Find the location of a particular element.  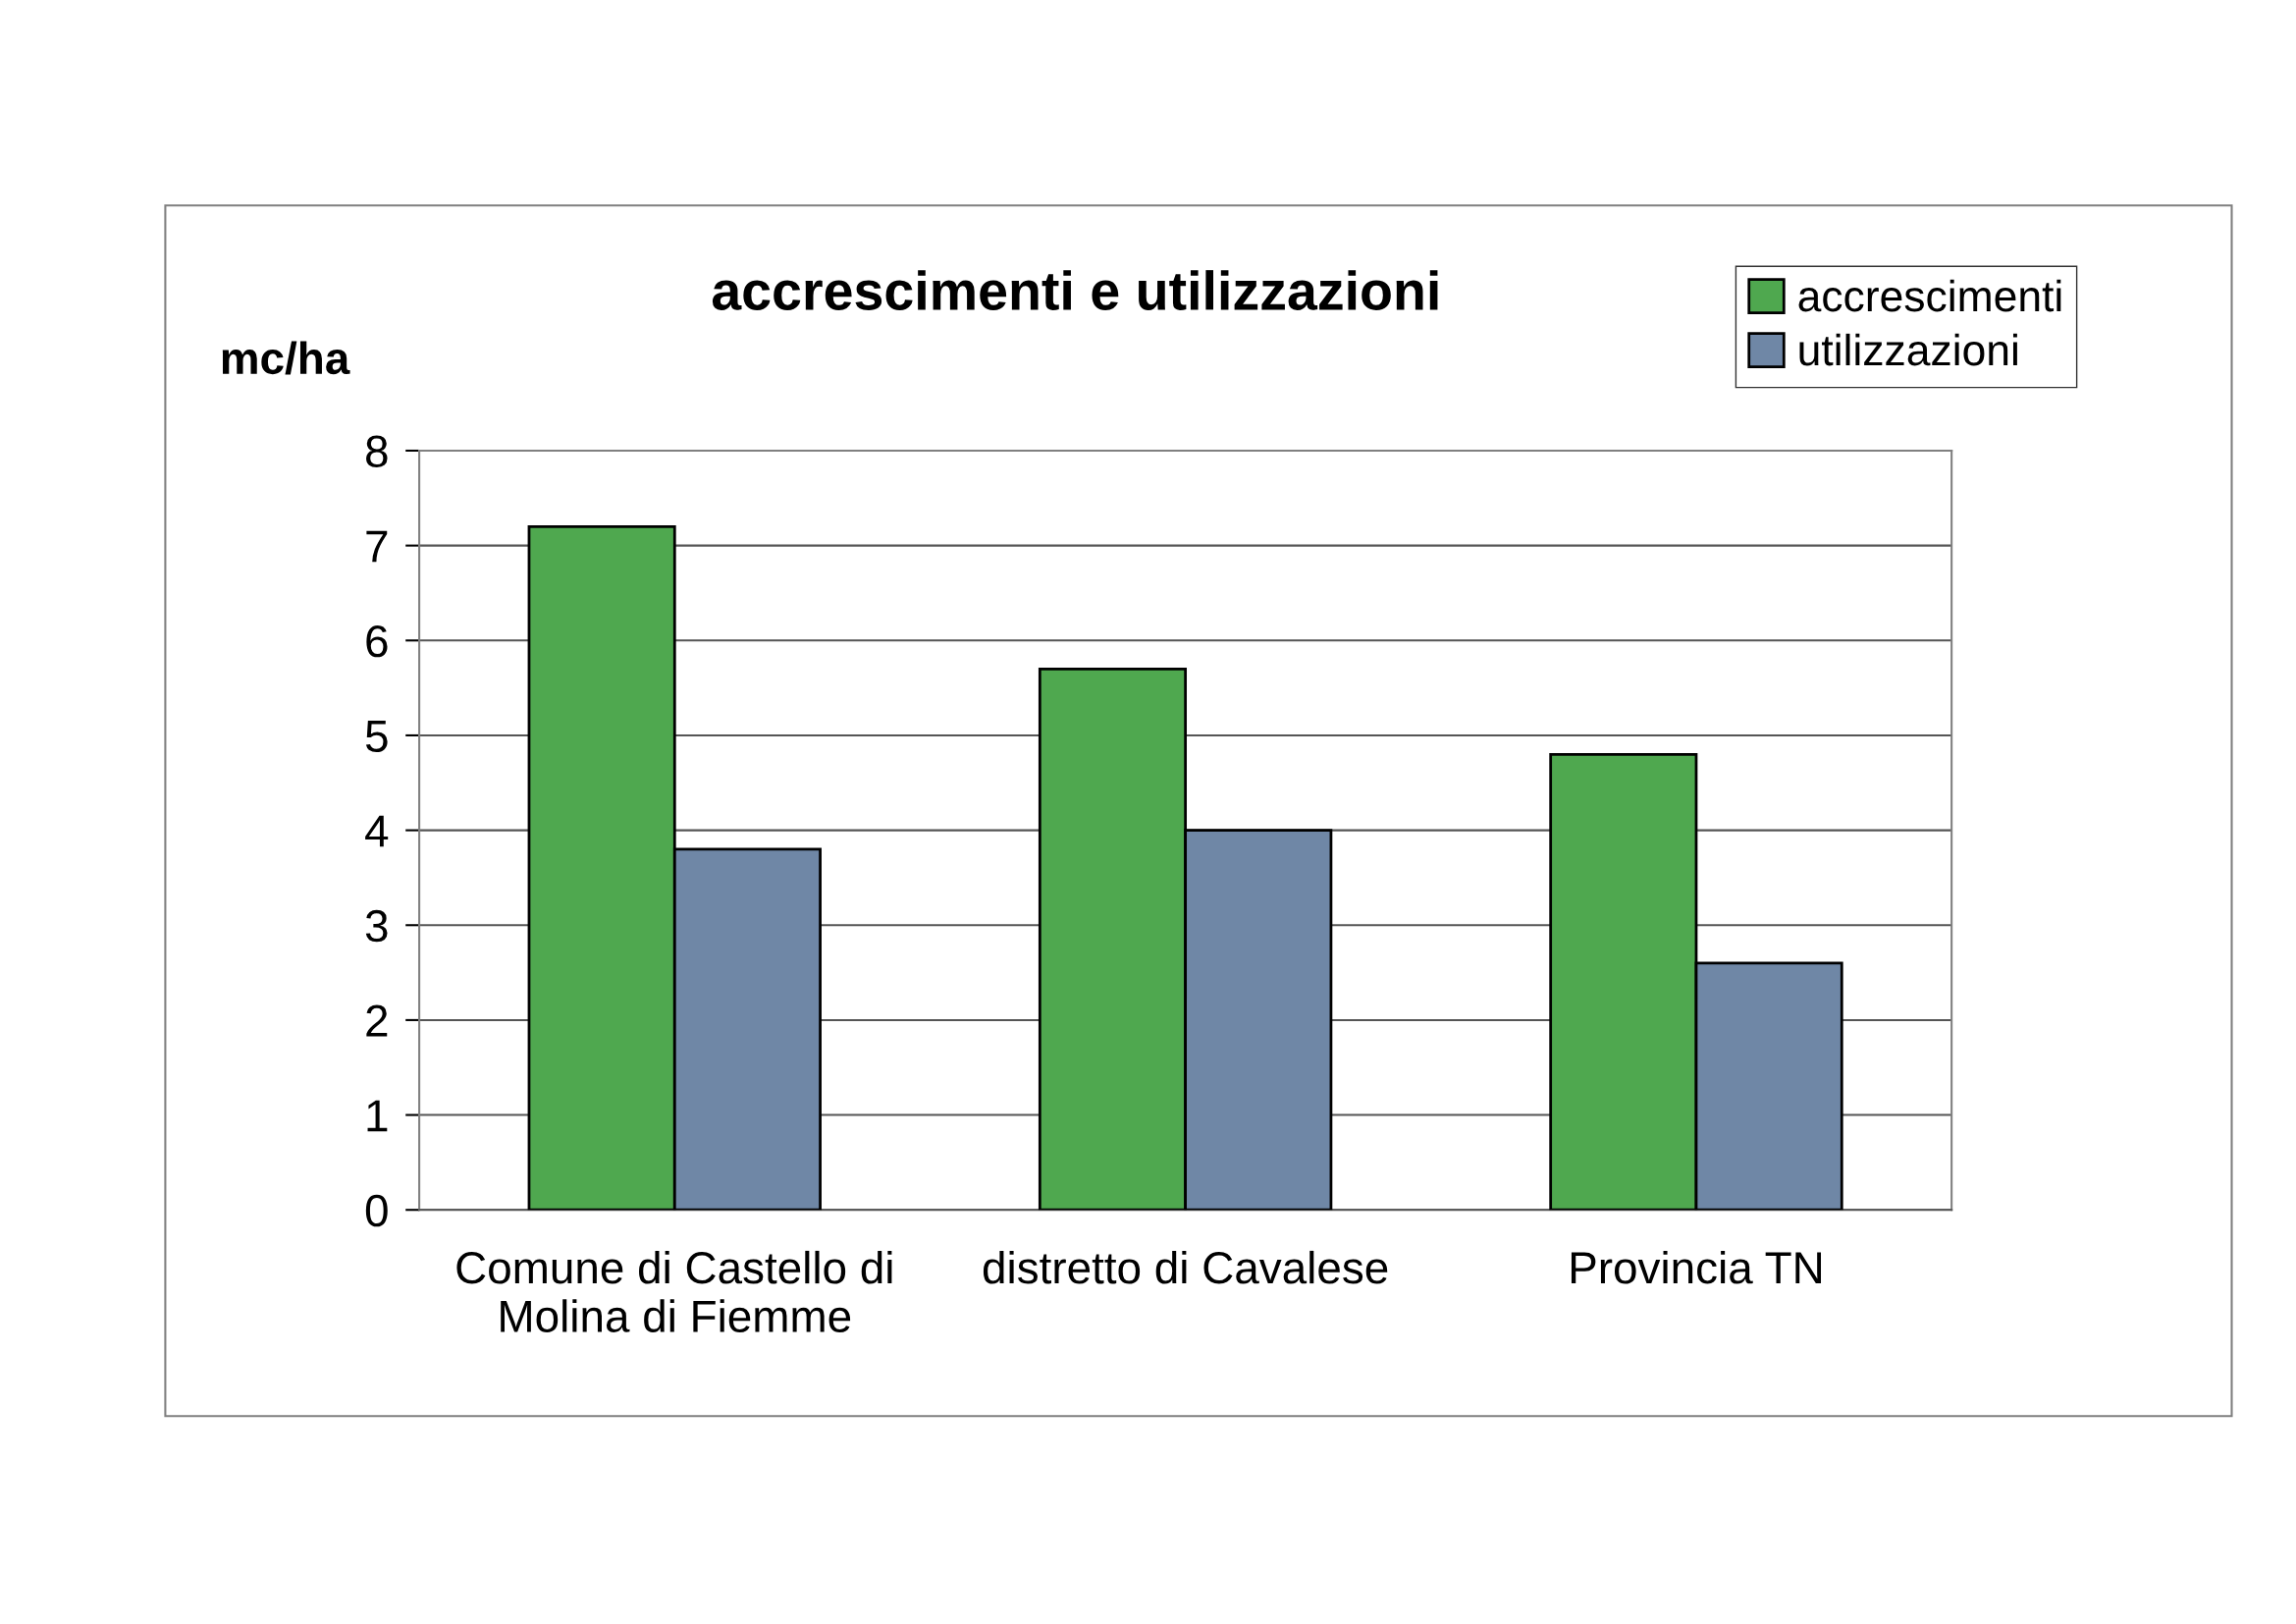

y-tick-label: 2 is located at coordinates (377, 1020).